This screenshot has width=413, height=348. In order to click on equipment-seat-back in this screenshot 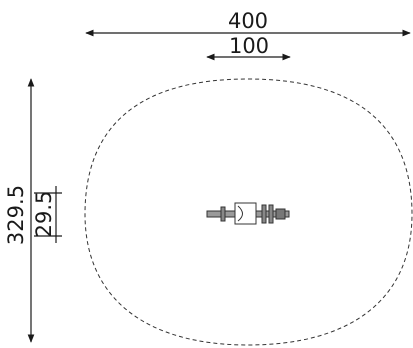, I will do `click(240, 213)`.